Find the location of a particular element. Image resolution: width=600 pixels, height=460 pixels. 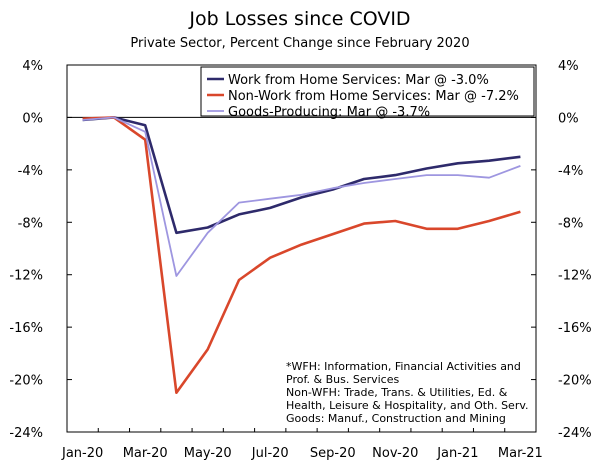

footnote-line: Prof. & Bus. Services is located at coordinates (342, 379).